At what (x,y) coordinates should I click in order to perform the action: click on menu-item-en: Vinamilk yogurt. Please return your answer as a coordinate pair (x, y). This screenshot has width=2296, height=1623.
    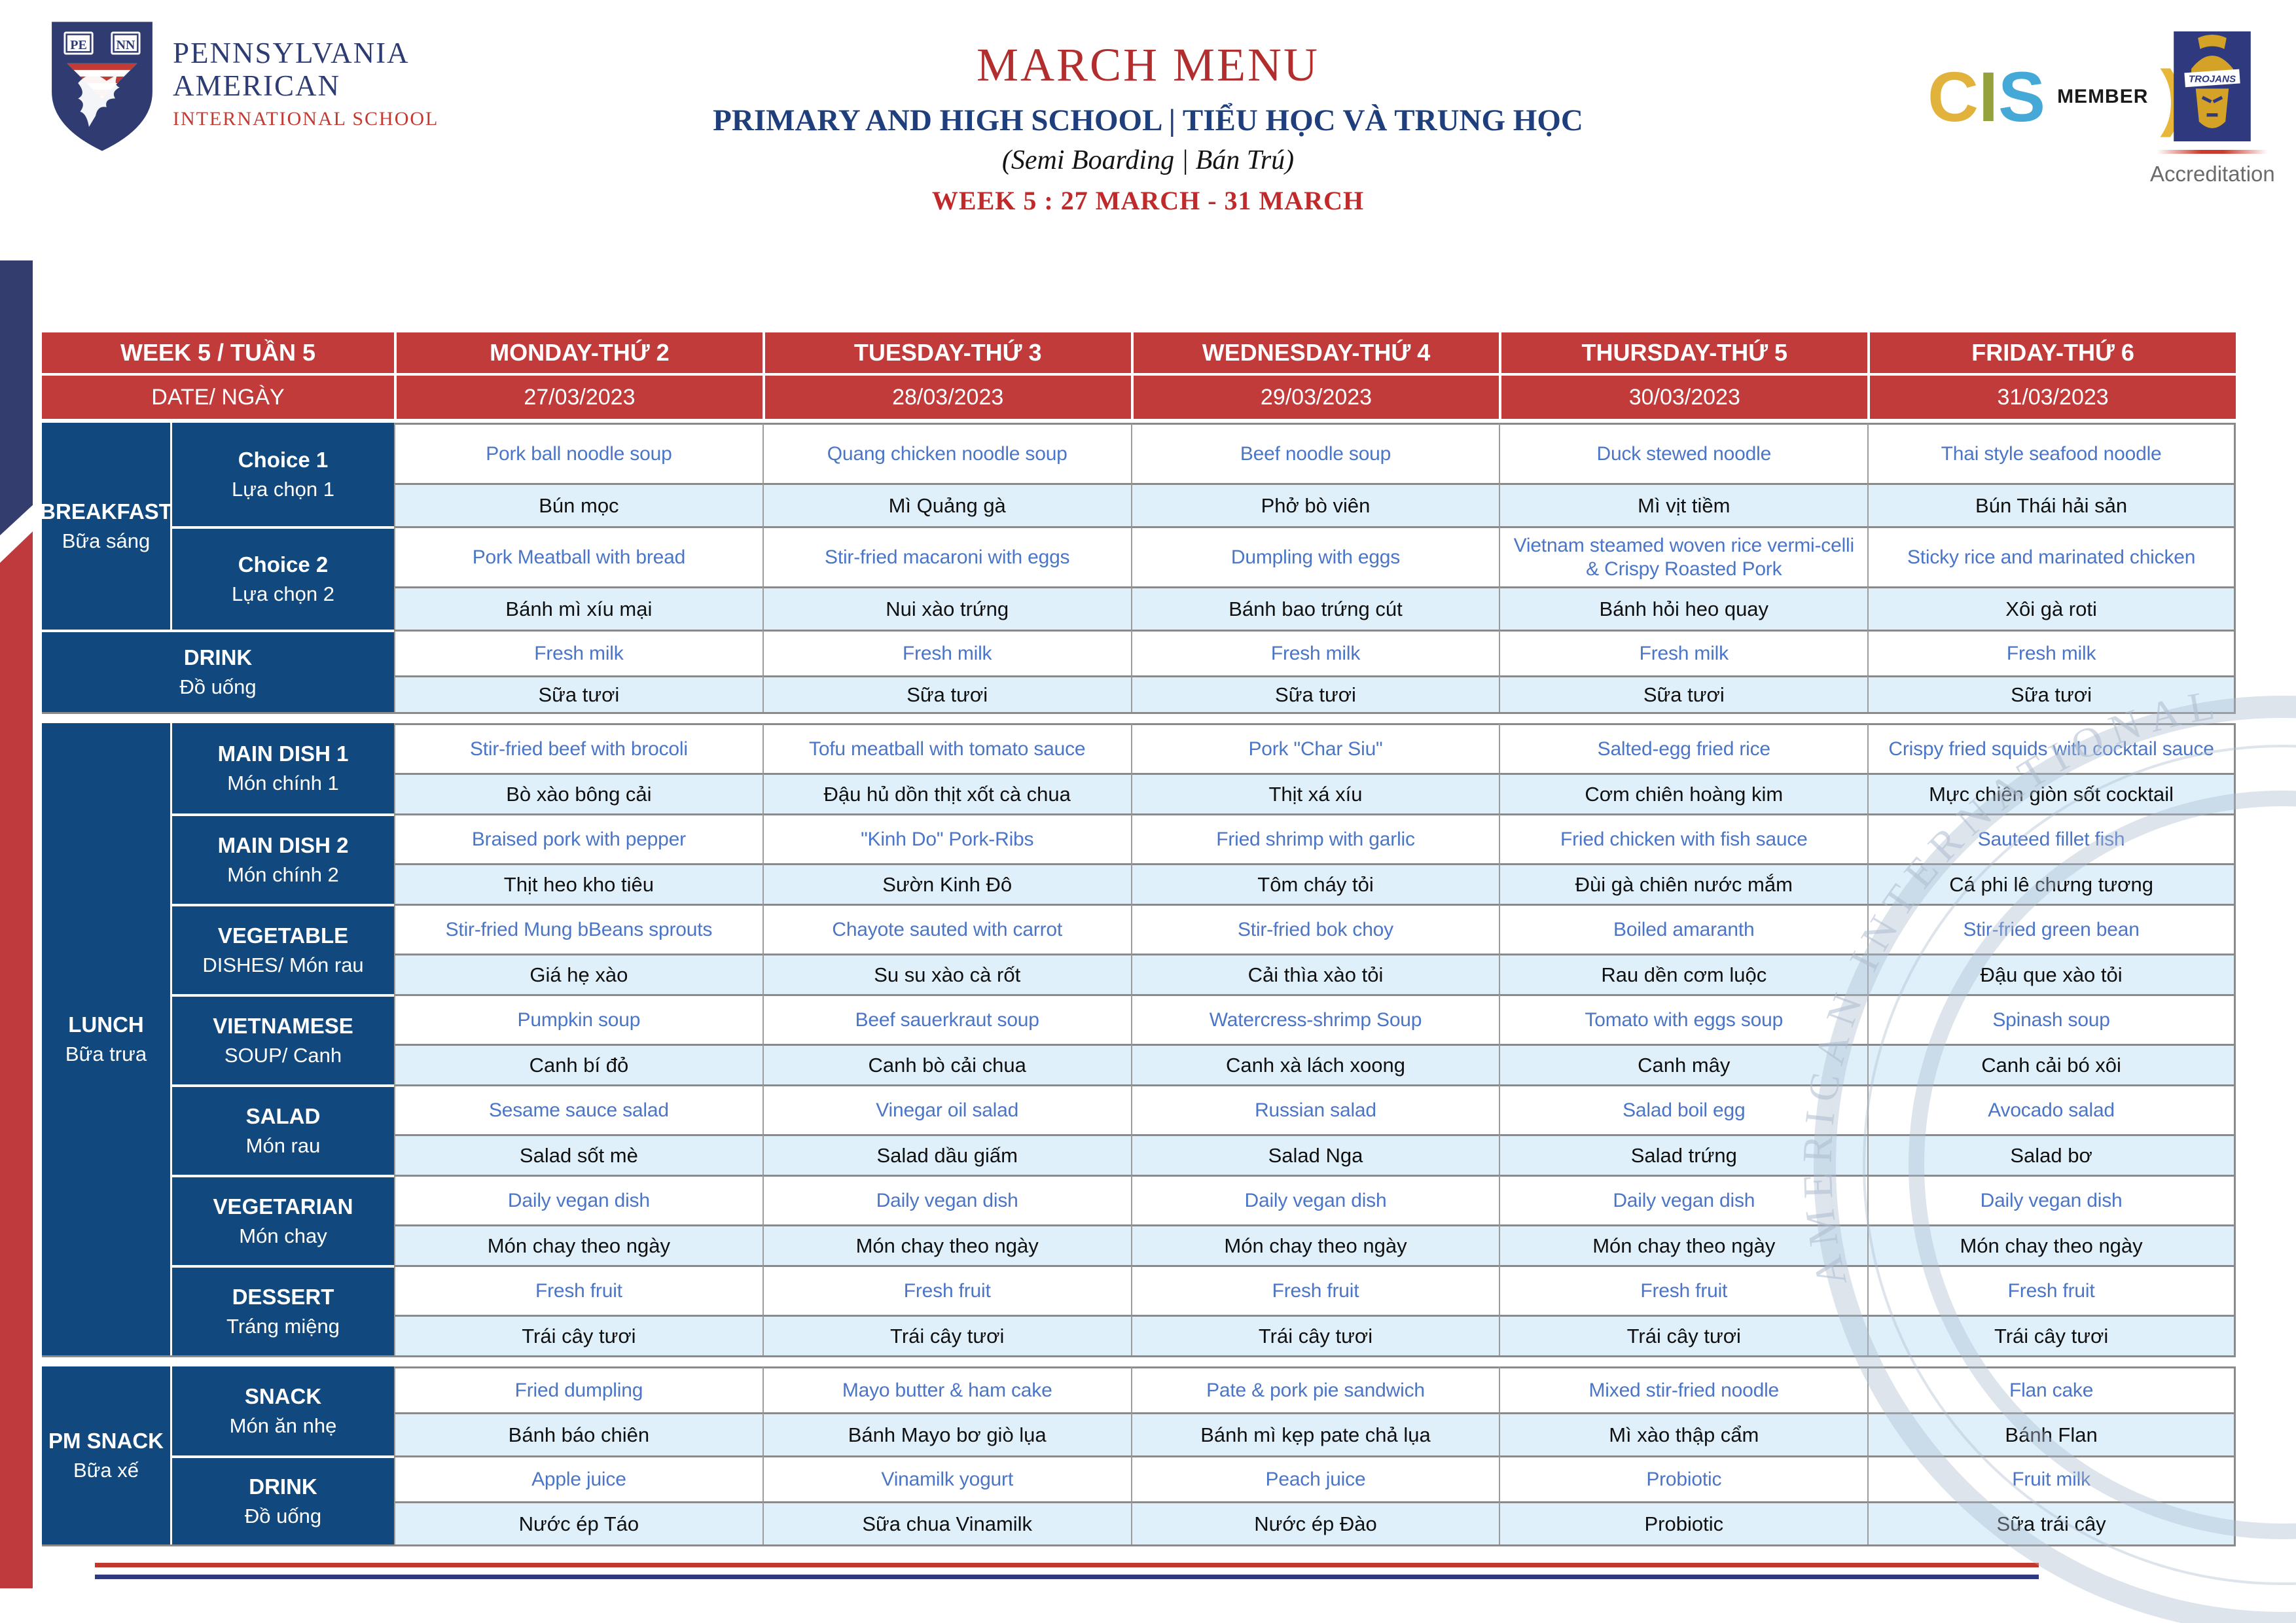
    Looking at the image, I should click on (946, 1478).